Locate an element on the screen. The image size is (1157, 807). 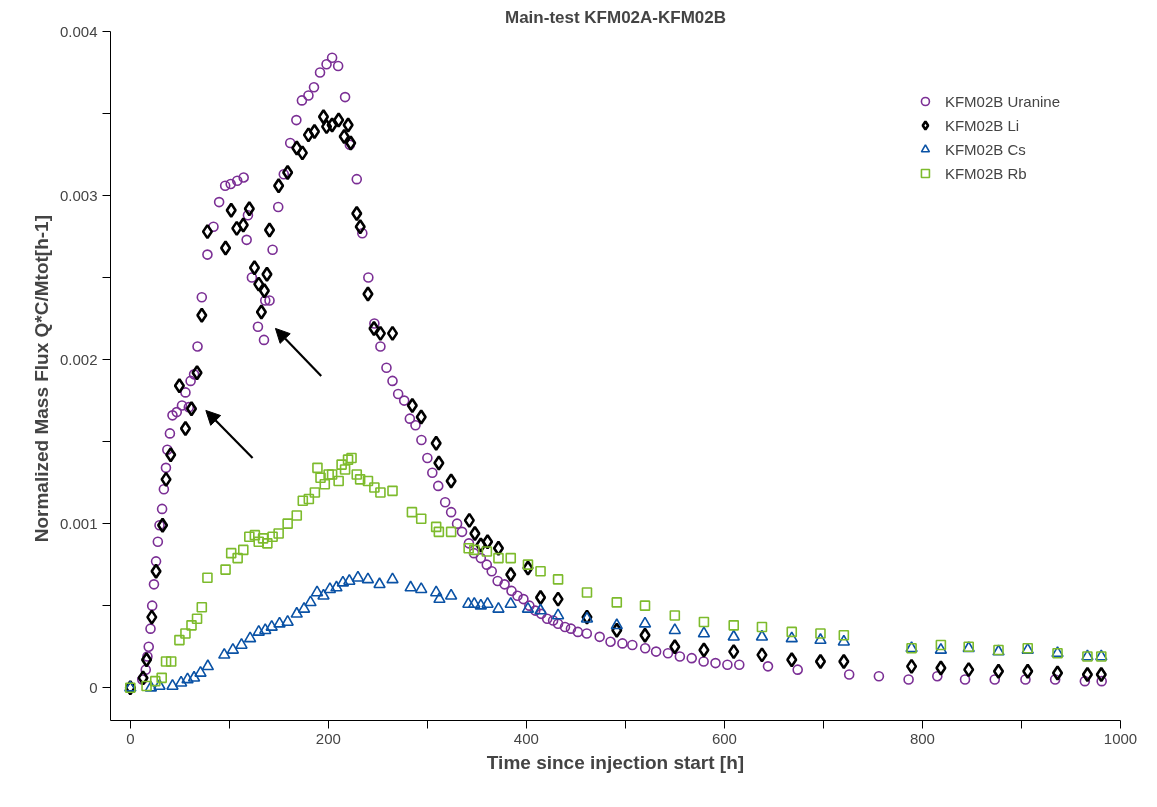
x-tick-label: 400 is located at coordinates (526, 738).